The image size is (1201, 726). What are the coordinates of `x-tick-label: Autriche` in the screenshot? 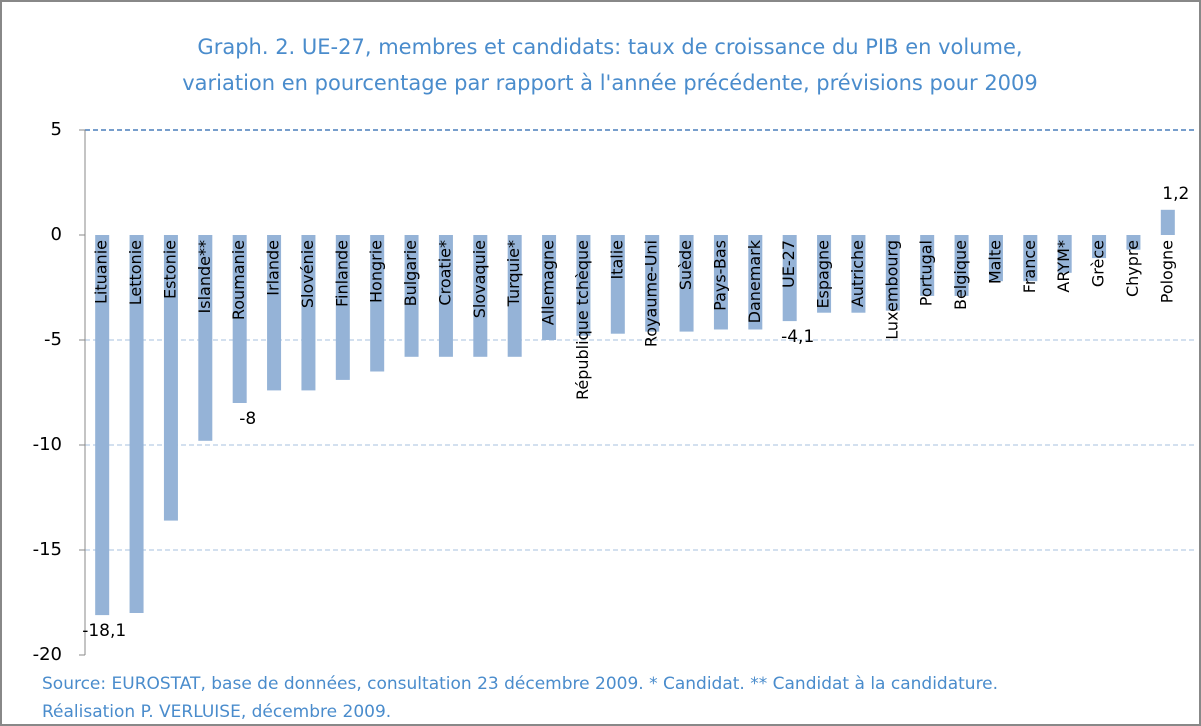 It's located at (857, 273).